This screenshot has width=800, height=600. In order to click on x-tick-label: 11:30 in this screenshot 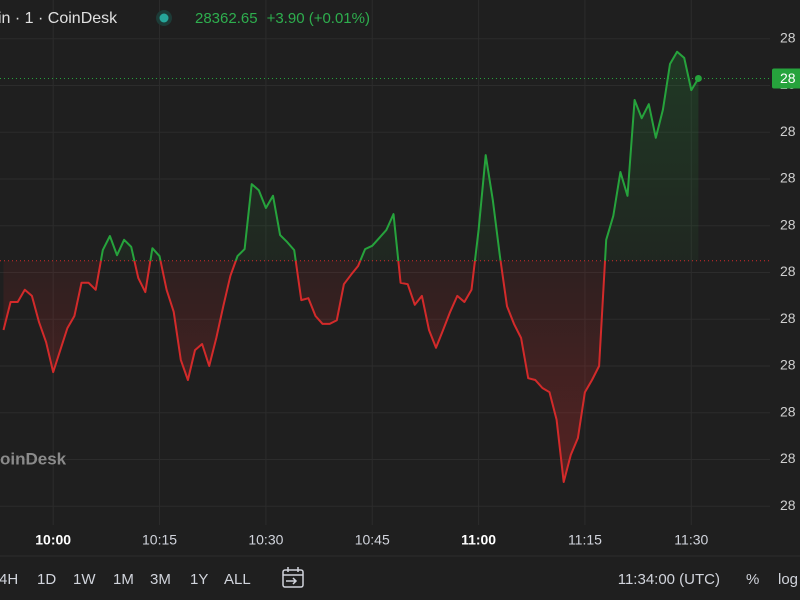, I will do `click(691, 540)`.